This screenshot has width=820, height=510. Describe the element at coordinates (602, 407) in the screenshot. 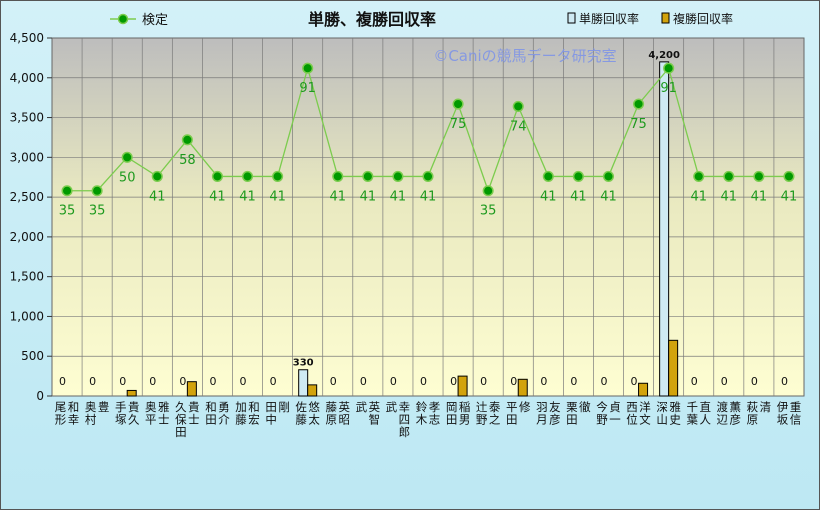

I see `x-tick-char: 今` at that location.